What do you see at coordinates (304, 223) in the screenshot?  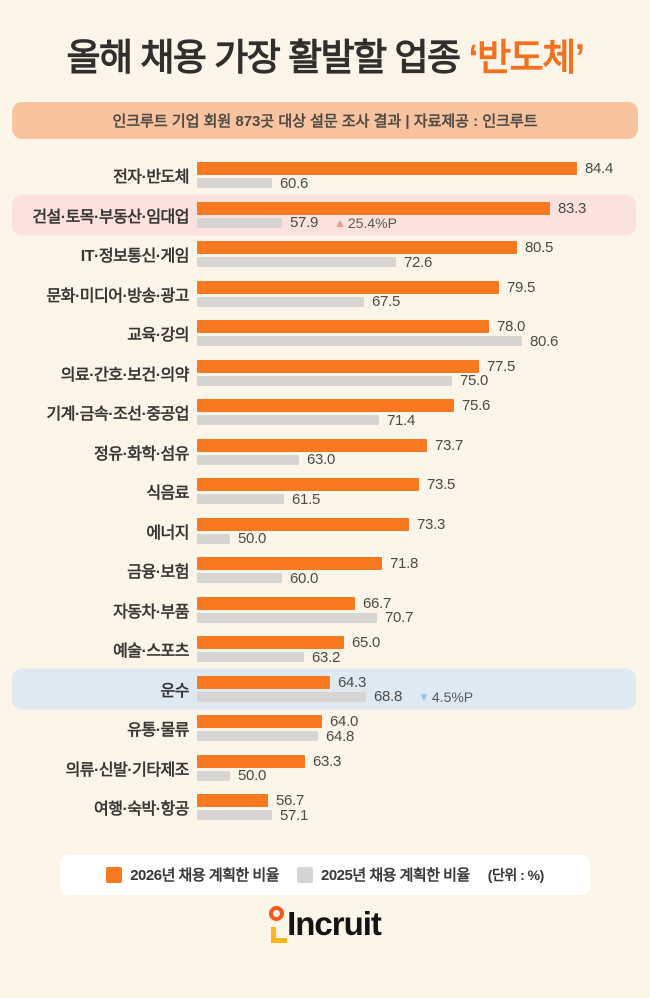 I see `value-label: 57.9` at bounding box center [304, 223].